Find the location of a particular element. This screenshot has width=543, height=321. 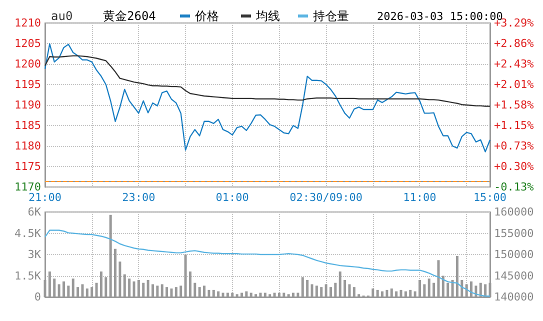

chart-subtitle: au0 is located at coordinates (62, 16).